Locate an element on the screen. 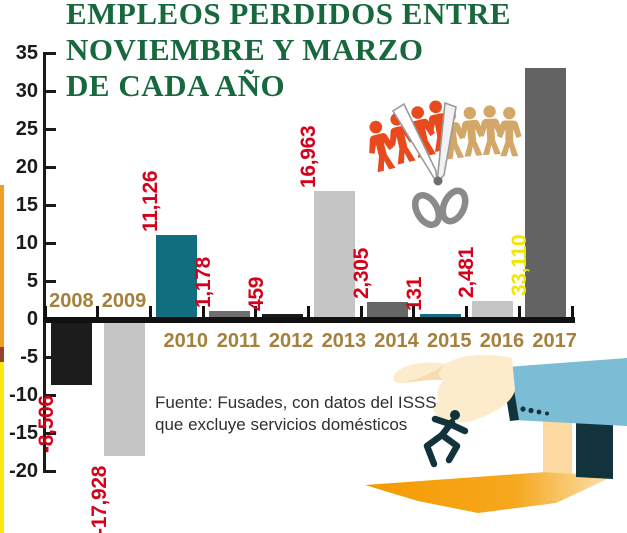  y-axis-label: 10 is located at coordinates (26, 243).